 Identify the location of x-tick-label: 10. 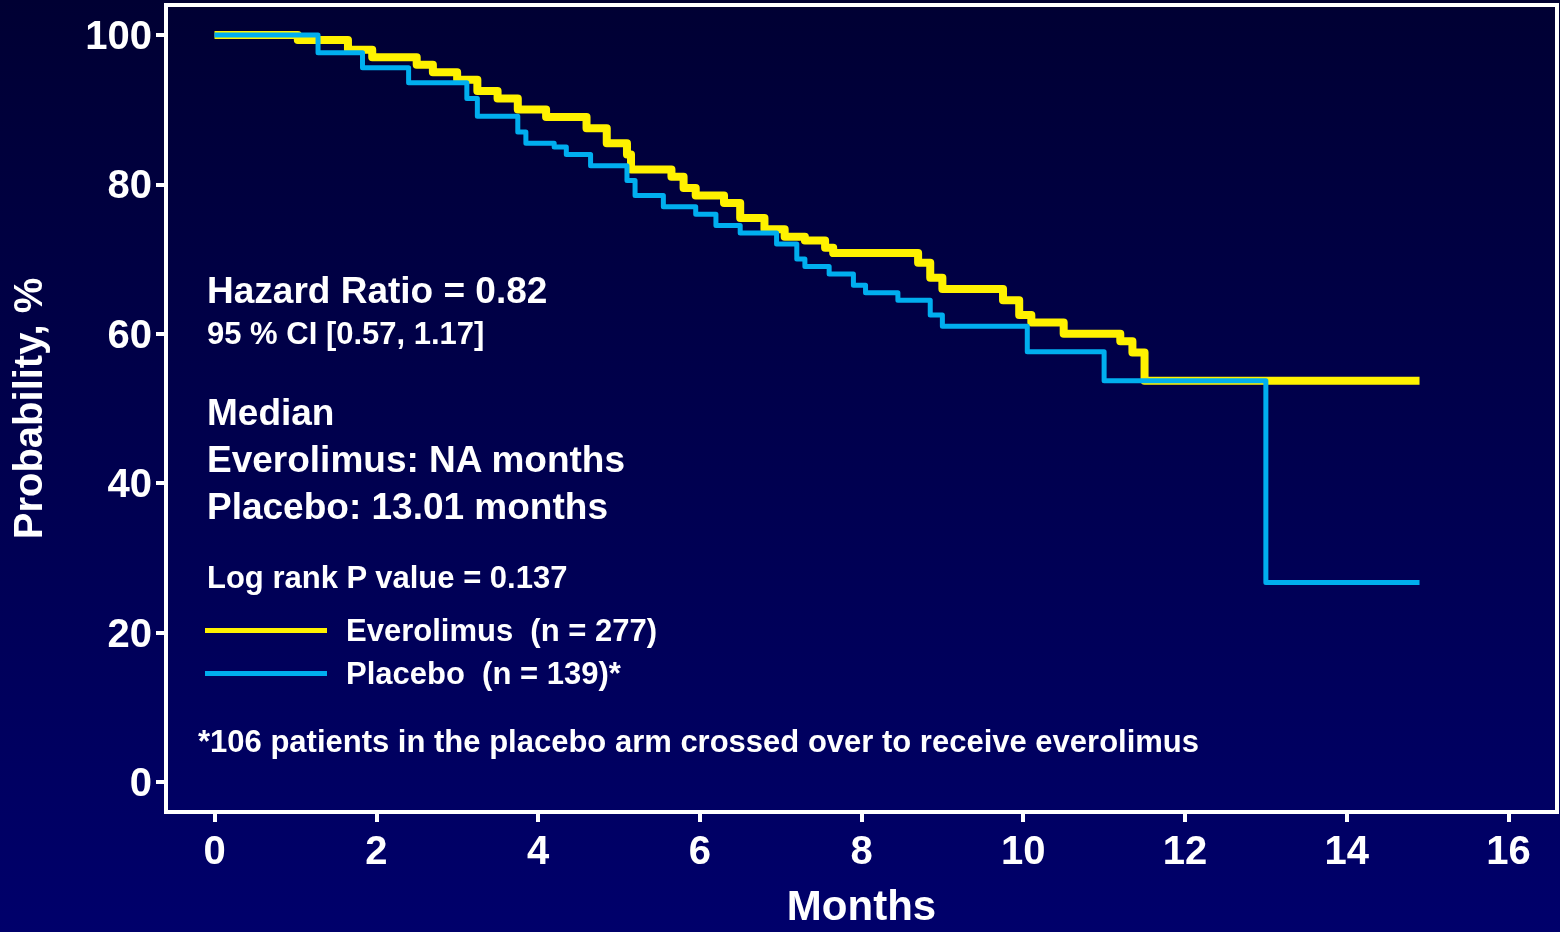
(1023, 850).